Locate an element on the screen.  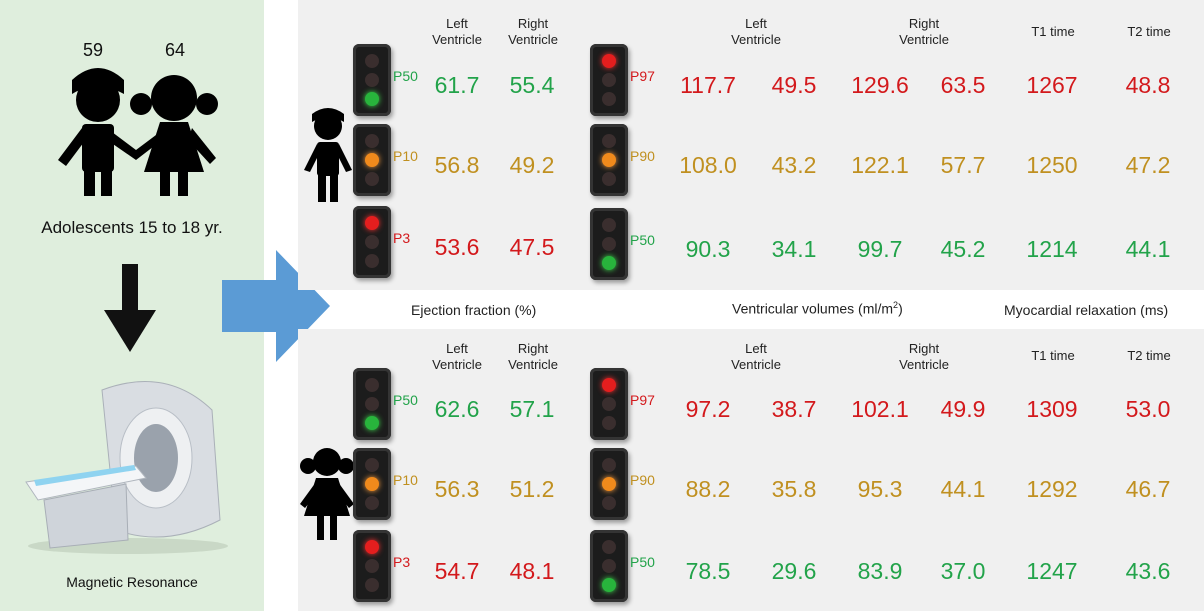
girls-vol-rv1-value: 83.9 is located at coordinates (880, 571).